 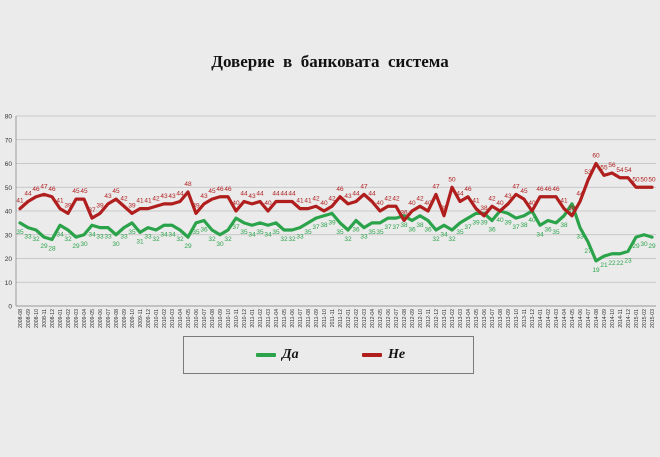 What do you see at coordinates (93, 318) in the screenshot?
I see `x-tick-label: 2009-05` at bounding box center [93, 318].